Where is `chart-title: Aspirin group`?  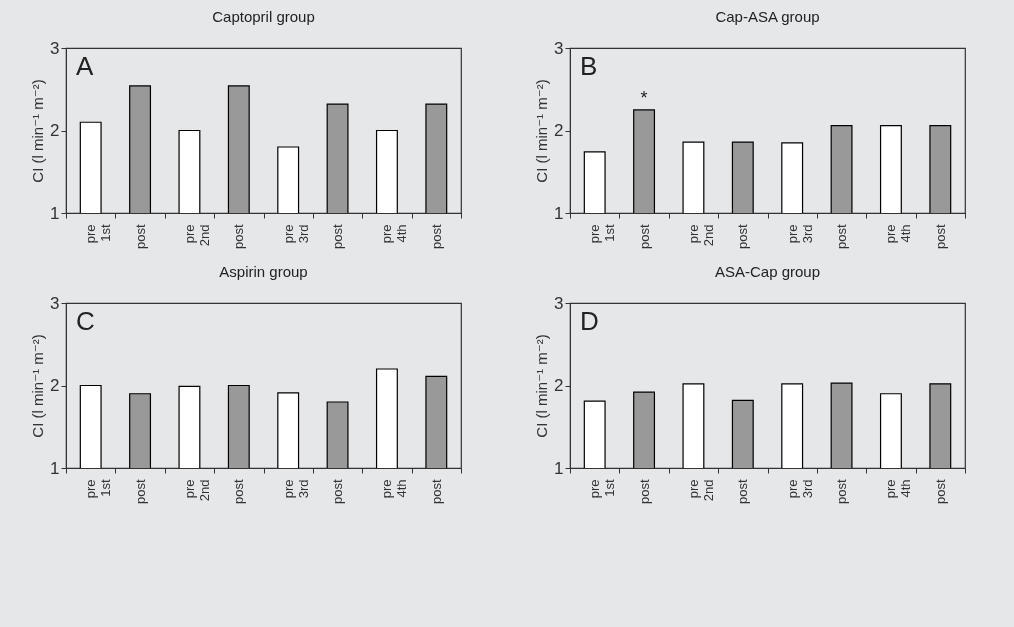 chart-title: Aspirin group is located at coordinates (263, 271).